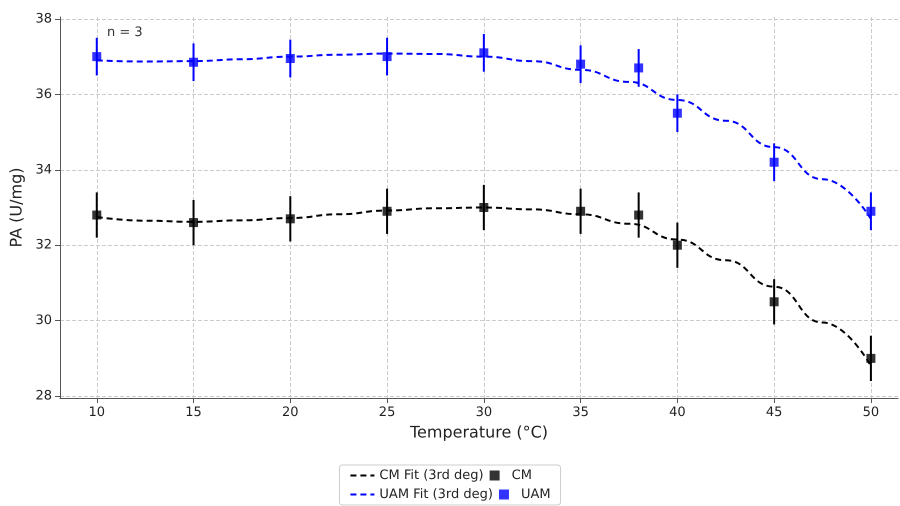  Describe the element at coordinates (16, 208) in the screenshot. I see `y-axis-title: PA (U/mg)` at that location.